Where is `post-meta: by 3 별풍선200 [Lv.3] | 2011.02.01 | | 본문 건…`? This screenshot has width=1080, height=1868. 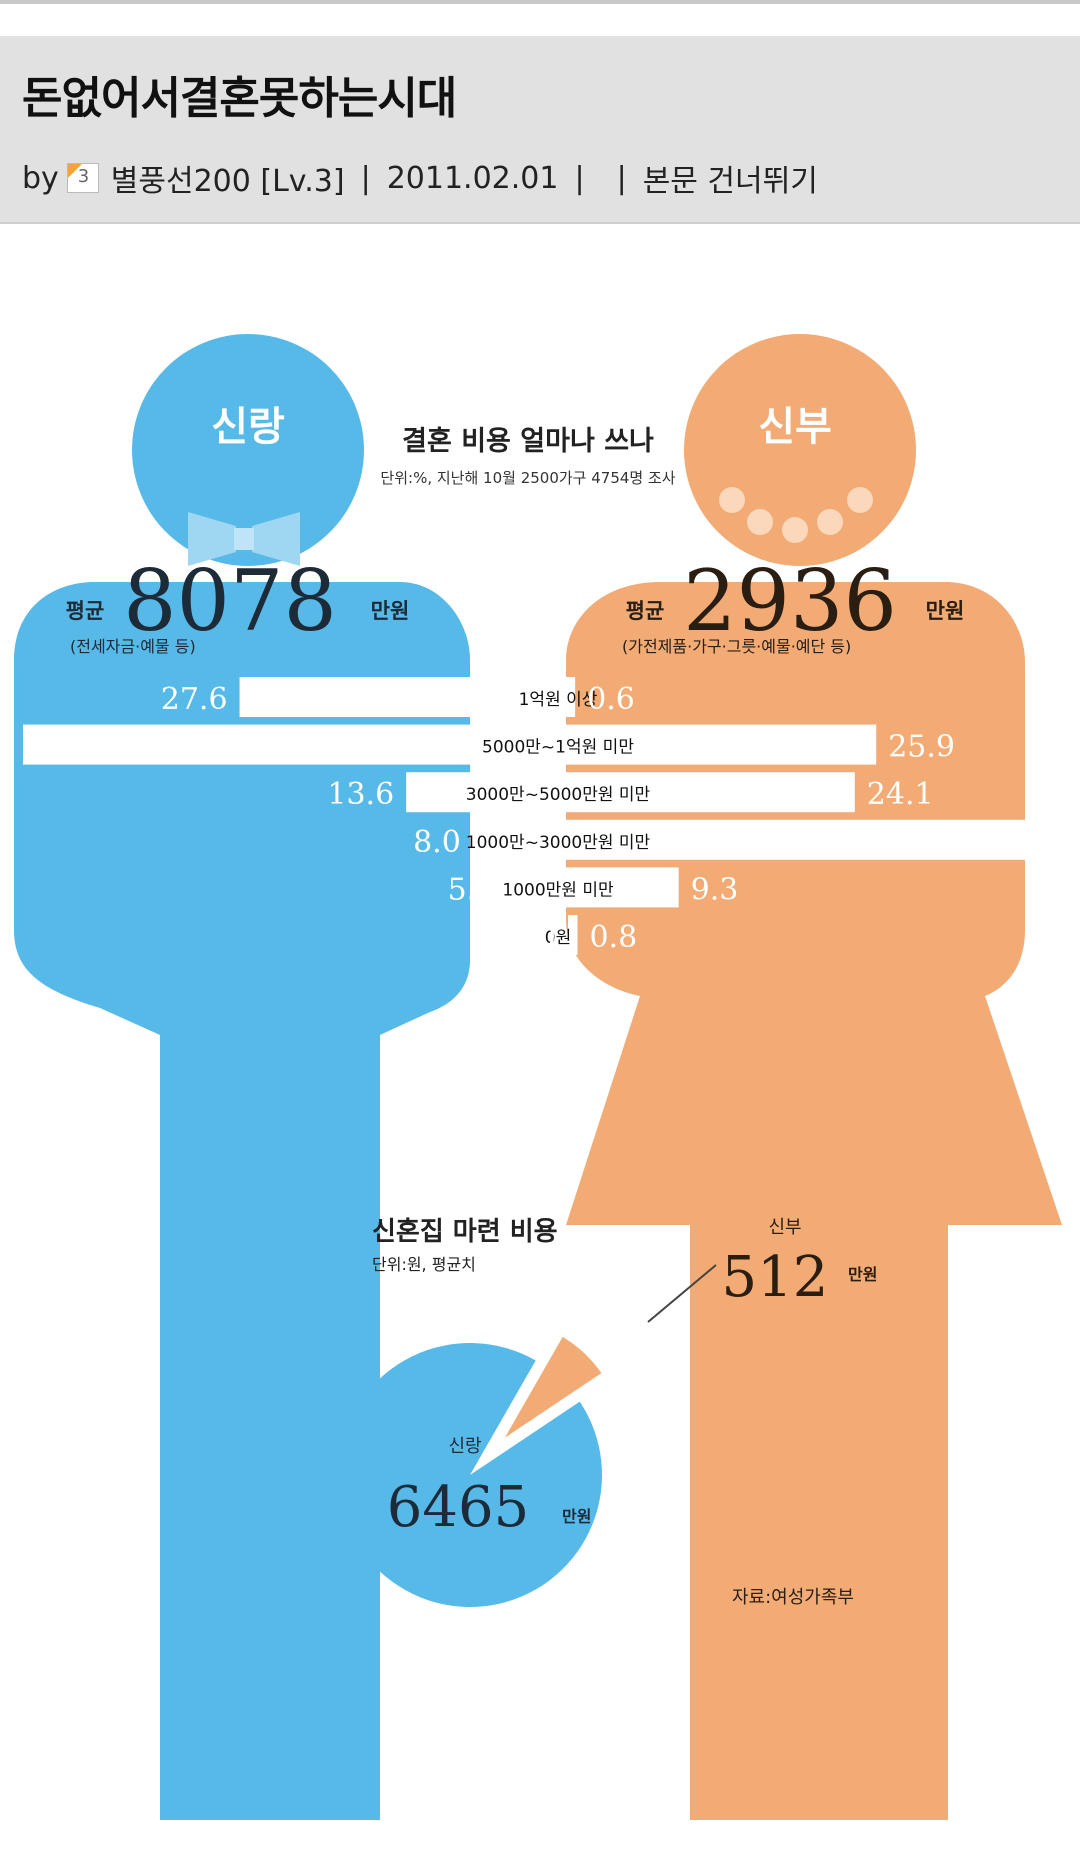
post-meta: by 3 별풍선200 [Lv.3] | 2011.02.01 | | 본문 건… is located at coordinates (420, 178).